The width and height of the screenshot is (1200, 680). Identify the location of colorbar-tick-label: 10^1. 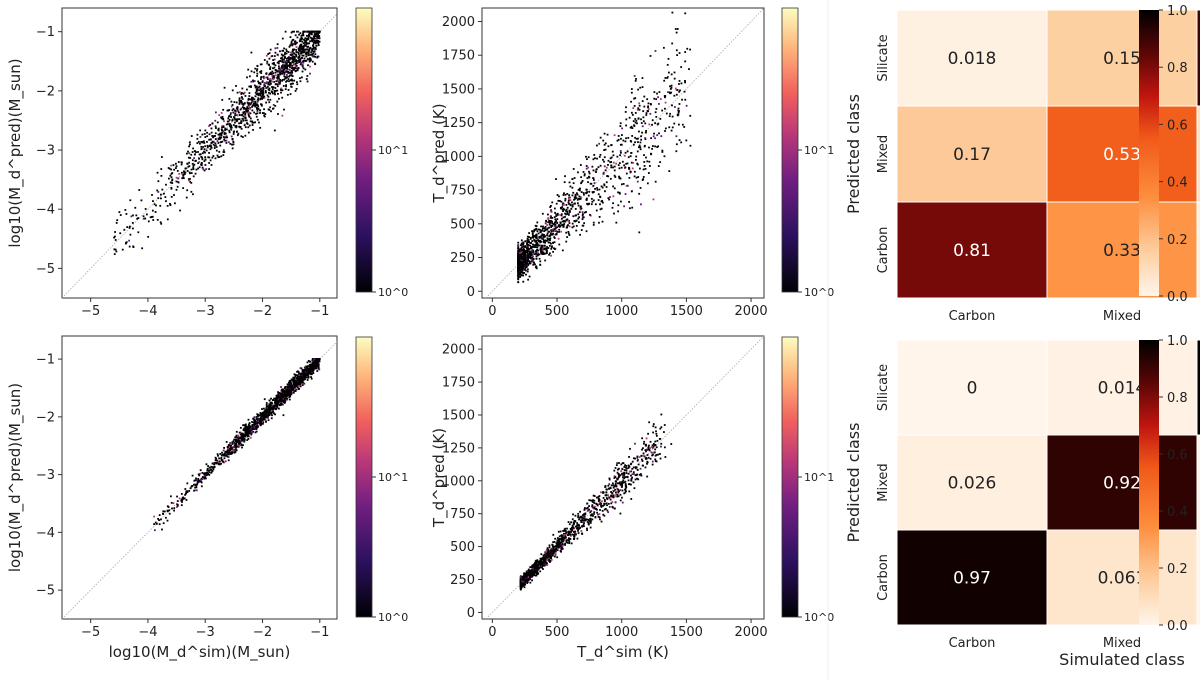
(819, 150).